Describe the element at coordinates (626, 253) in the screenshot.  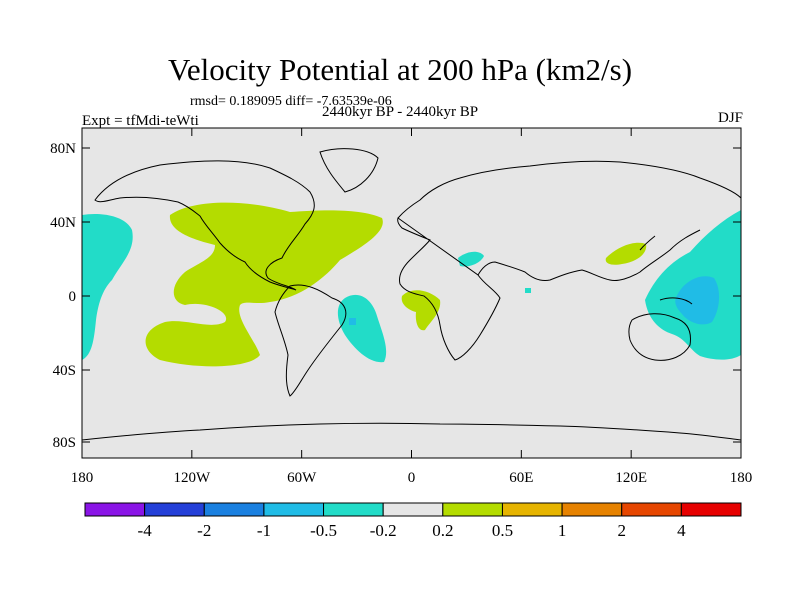
I see `positive-anomaly-east-asia` at that location.